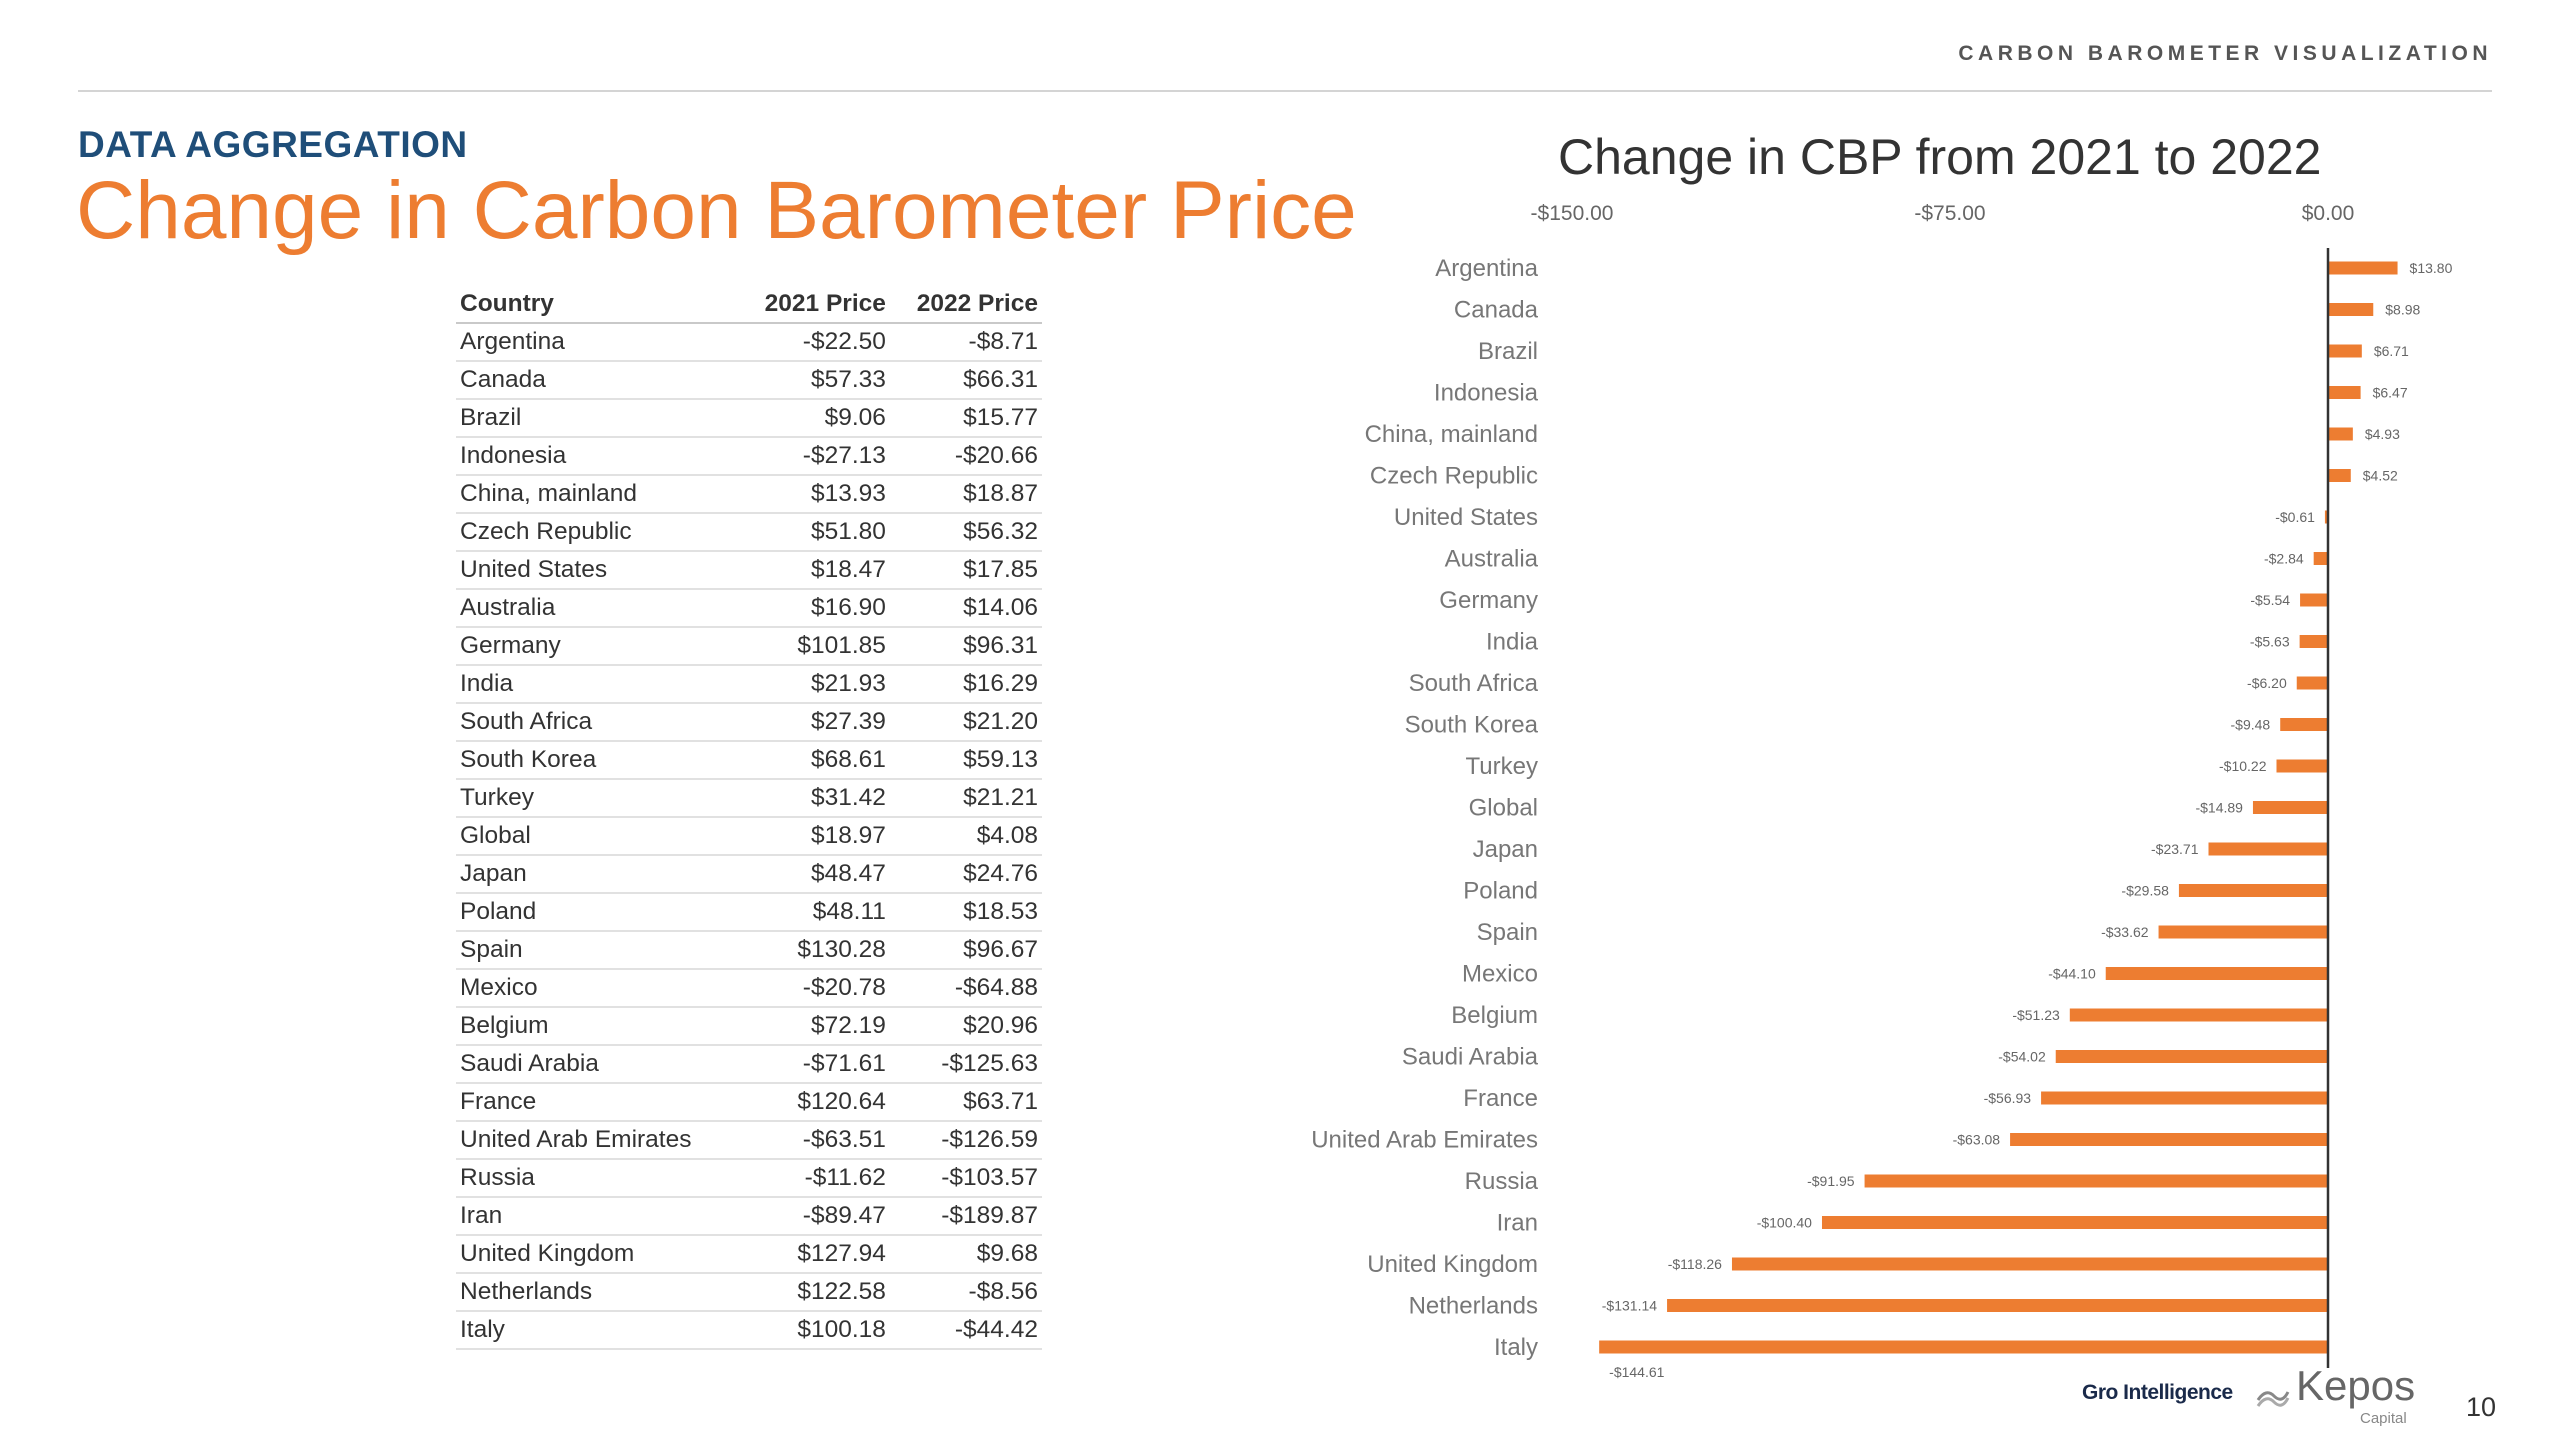  What do you see at coordinates (749, 760) in the screenshot?
I see `table-row: South Korea $68.61 $59.13` at bounding box center [749, 760].